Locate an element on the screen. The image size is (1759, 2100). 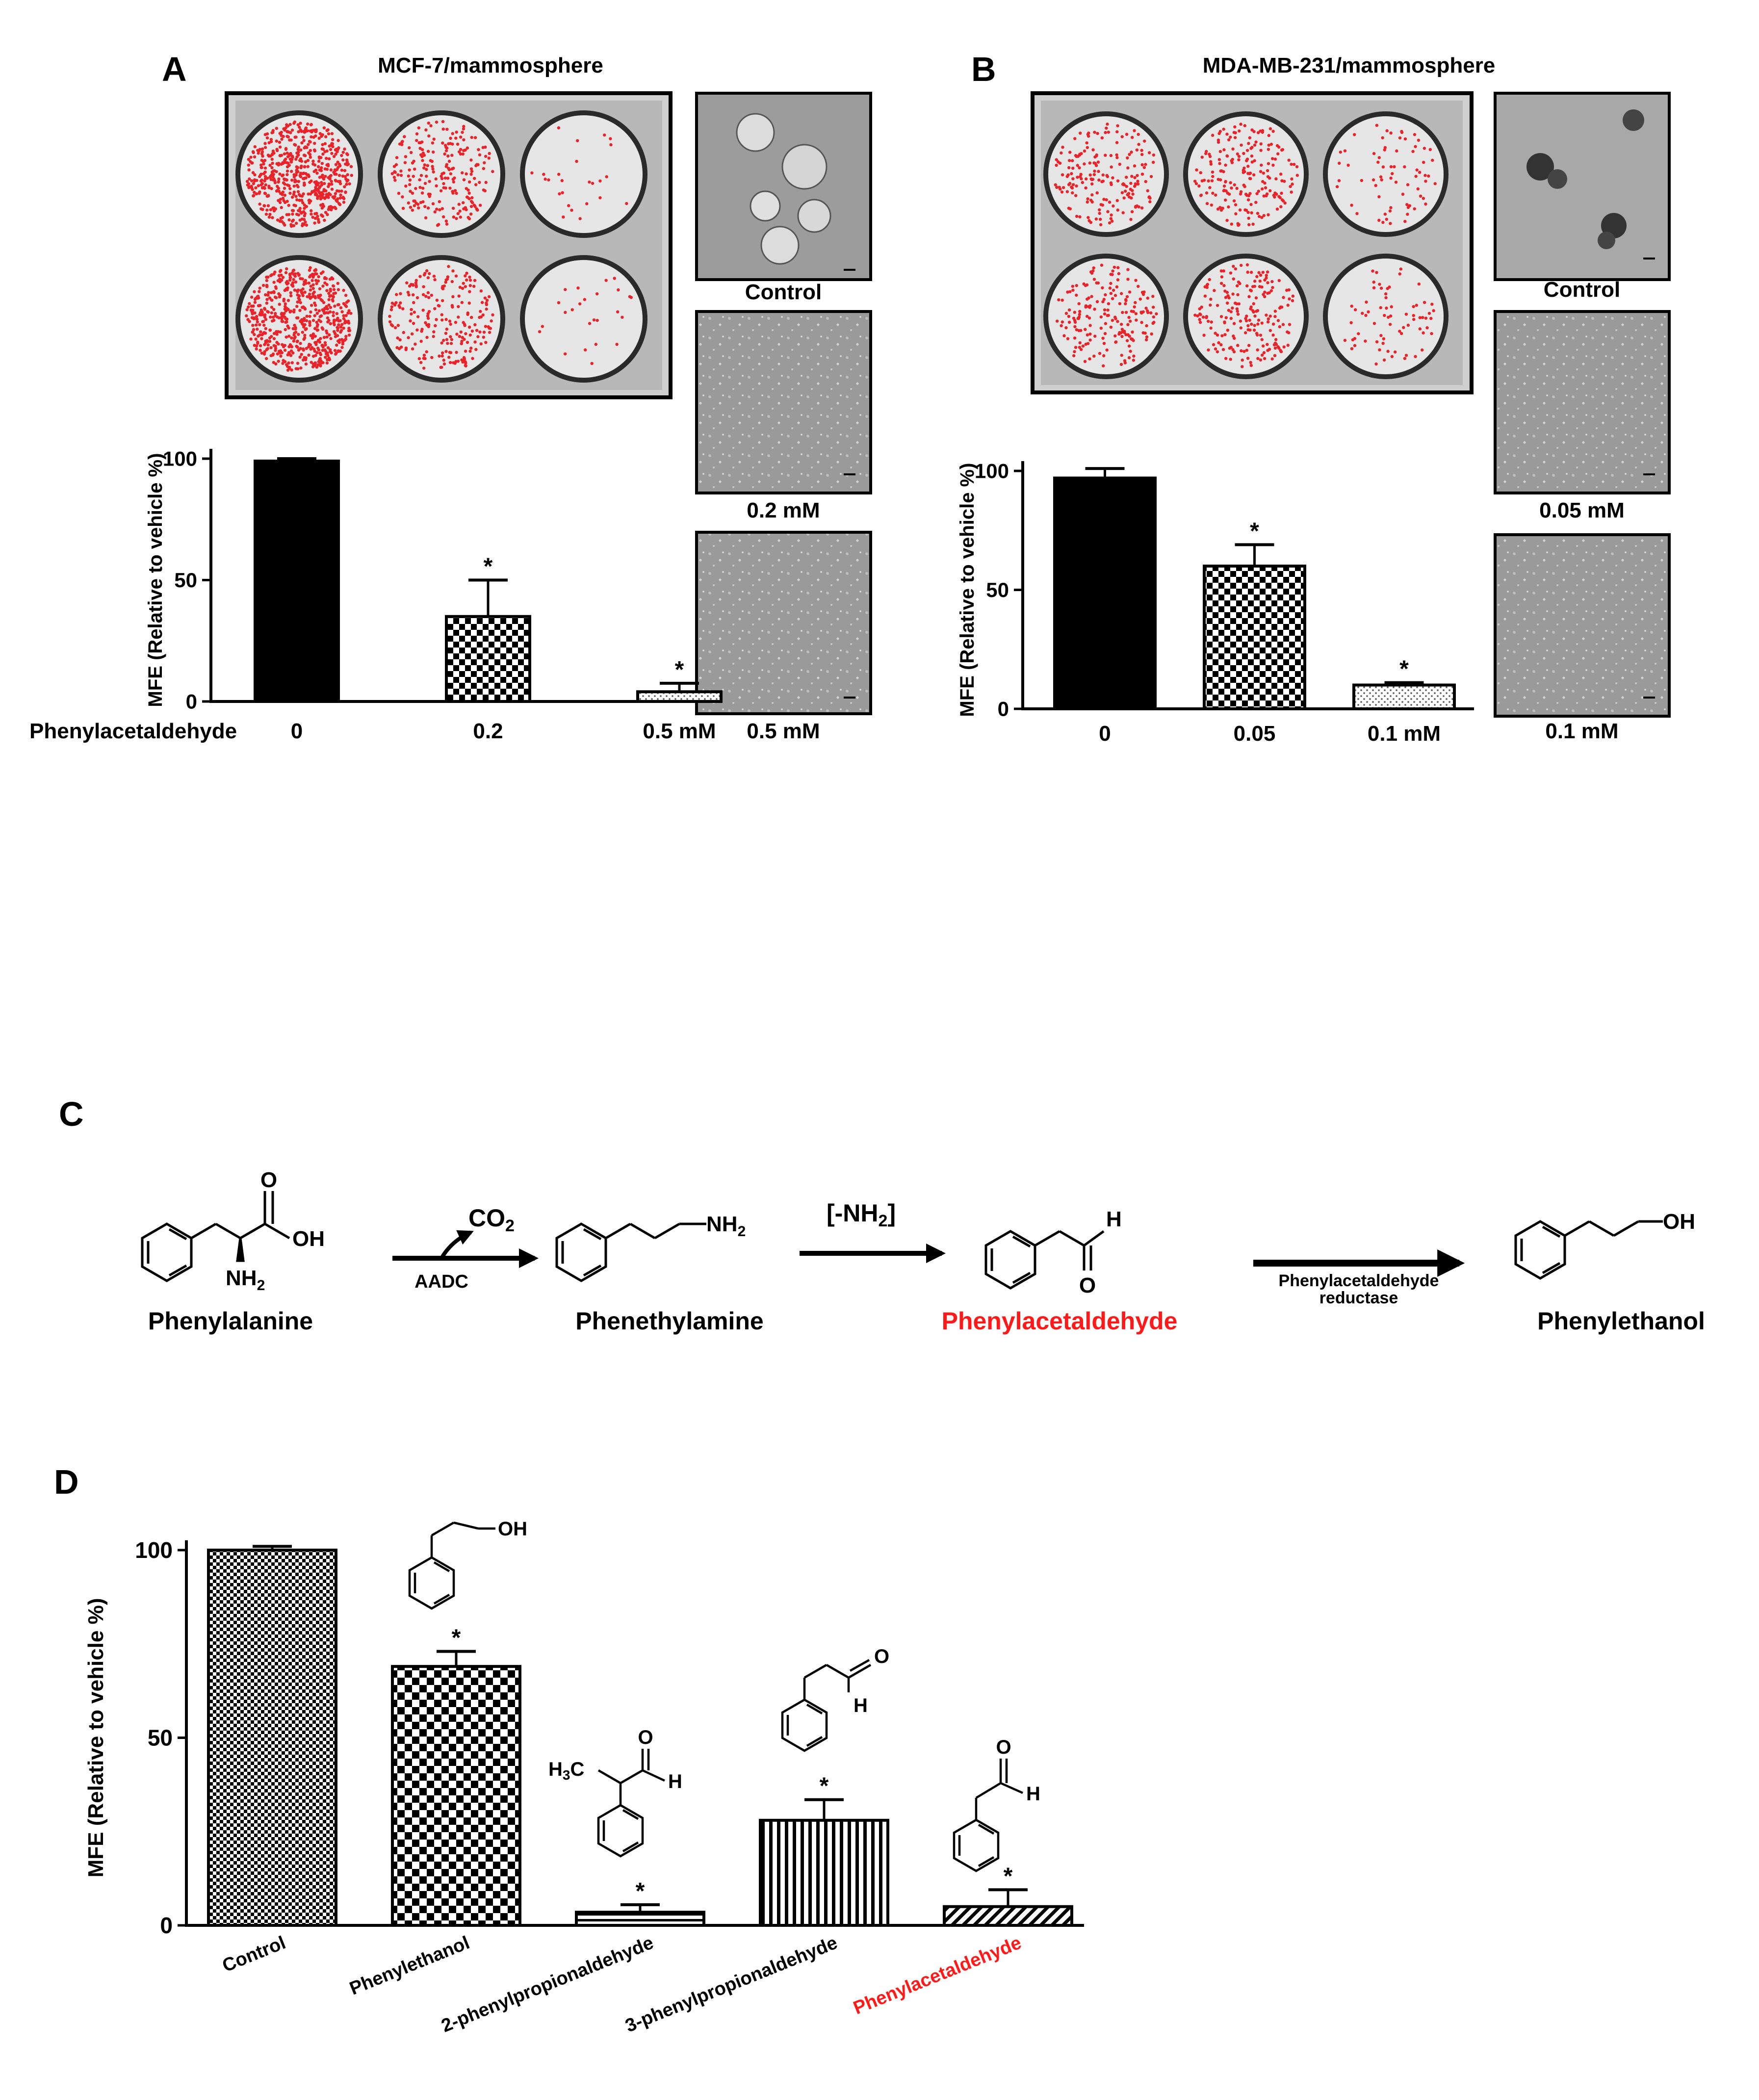
significance-D-4: * is located at coordinates (1009, 1876).